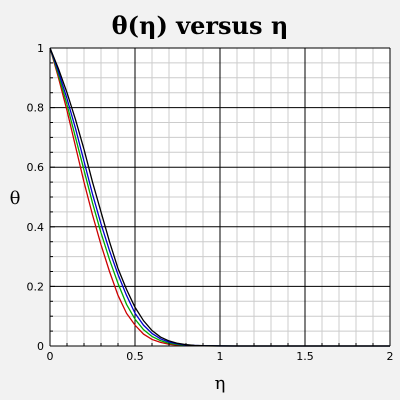  I want to click on x-tick-label: 0.5, so click(135, 356).